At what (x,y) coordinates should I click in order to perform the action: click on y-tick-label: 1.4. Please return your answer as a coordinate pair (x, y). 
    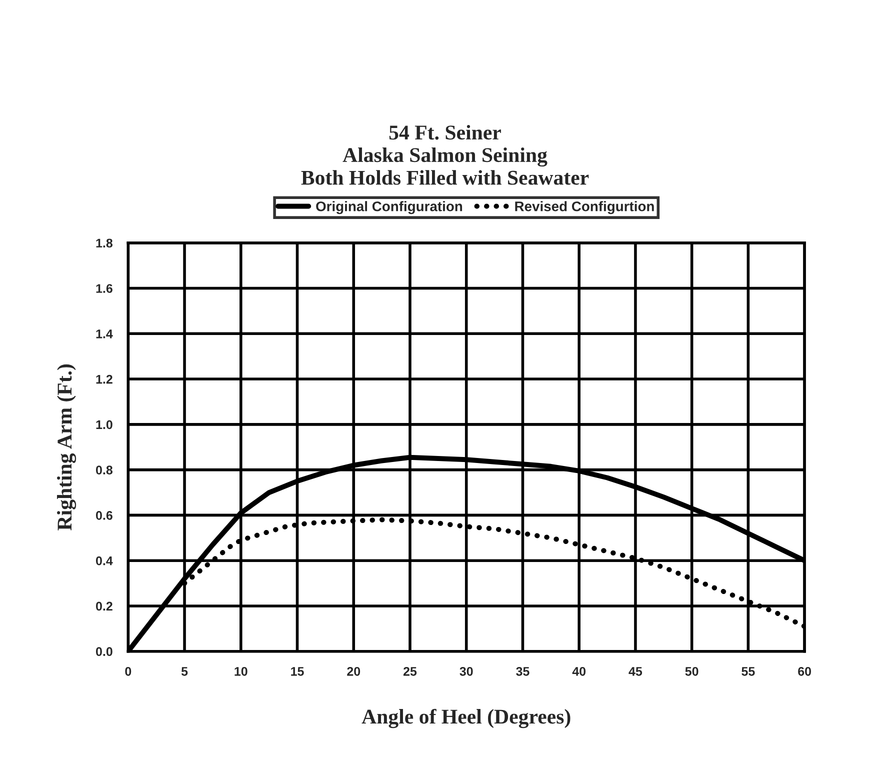
    Looking at the image, I should click on (104, 334).